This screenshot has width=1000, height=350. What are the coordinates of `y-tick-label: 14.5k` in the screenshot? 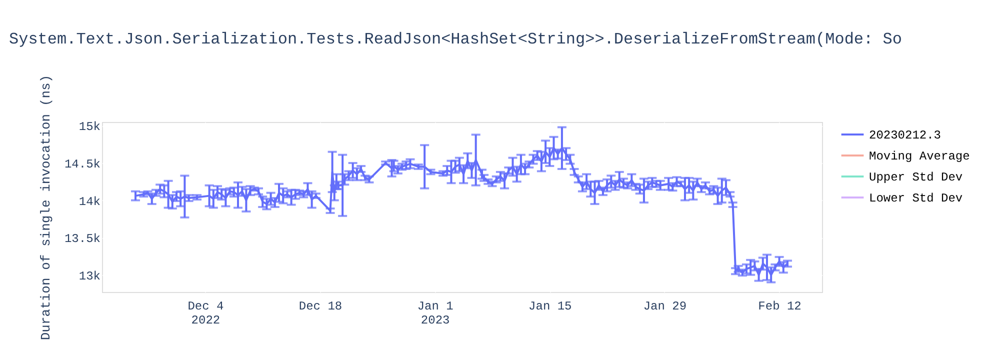 It's located at (82, 165).